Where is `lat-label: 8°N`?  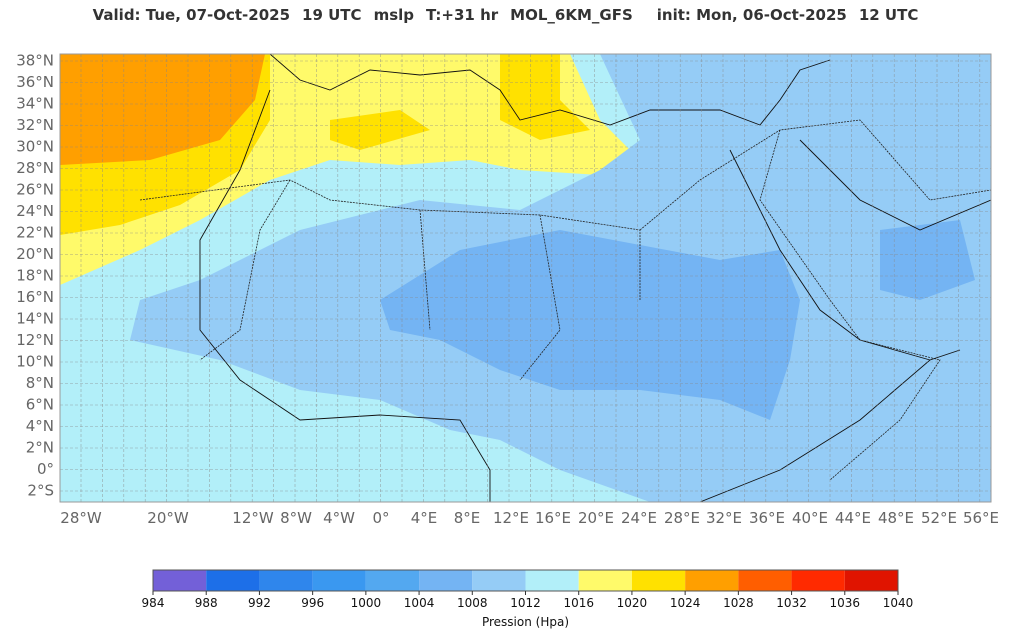
lat-label: 8°N is located at coordinates (40, 383).